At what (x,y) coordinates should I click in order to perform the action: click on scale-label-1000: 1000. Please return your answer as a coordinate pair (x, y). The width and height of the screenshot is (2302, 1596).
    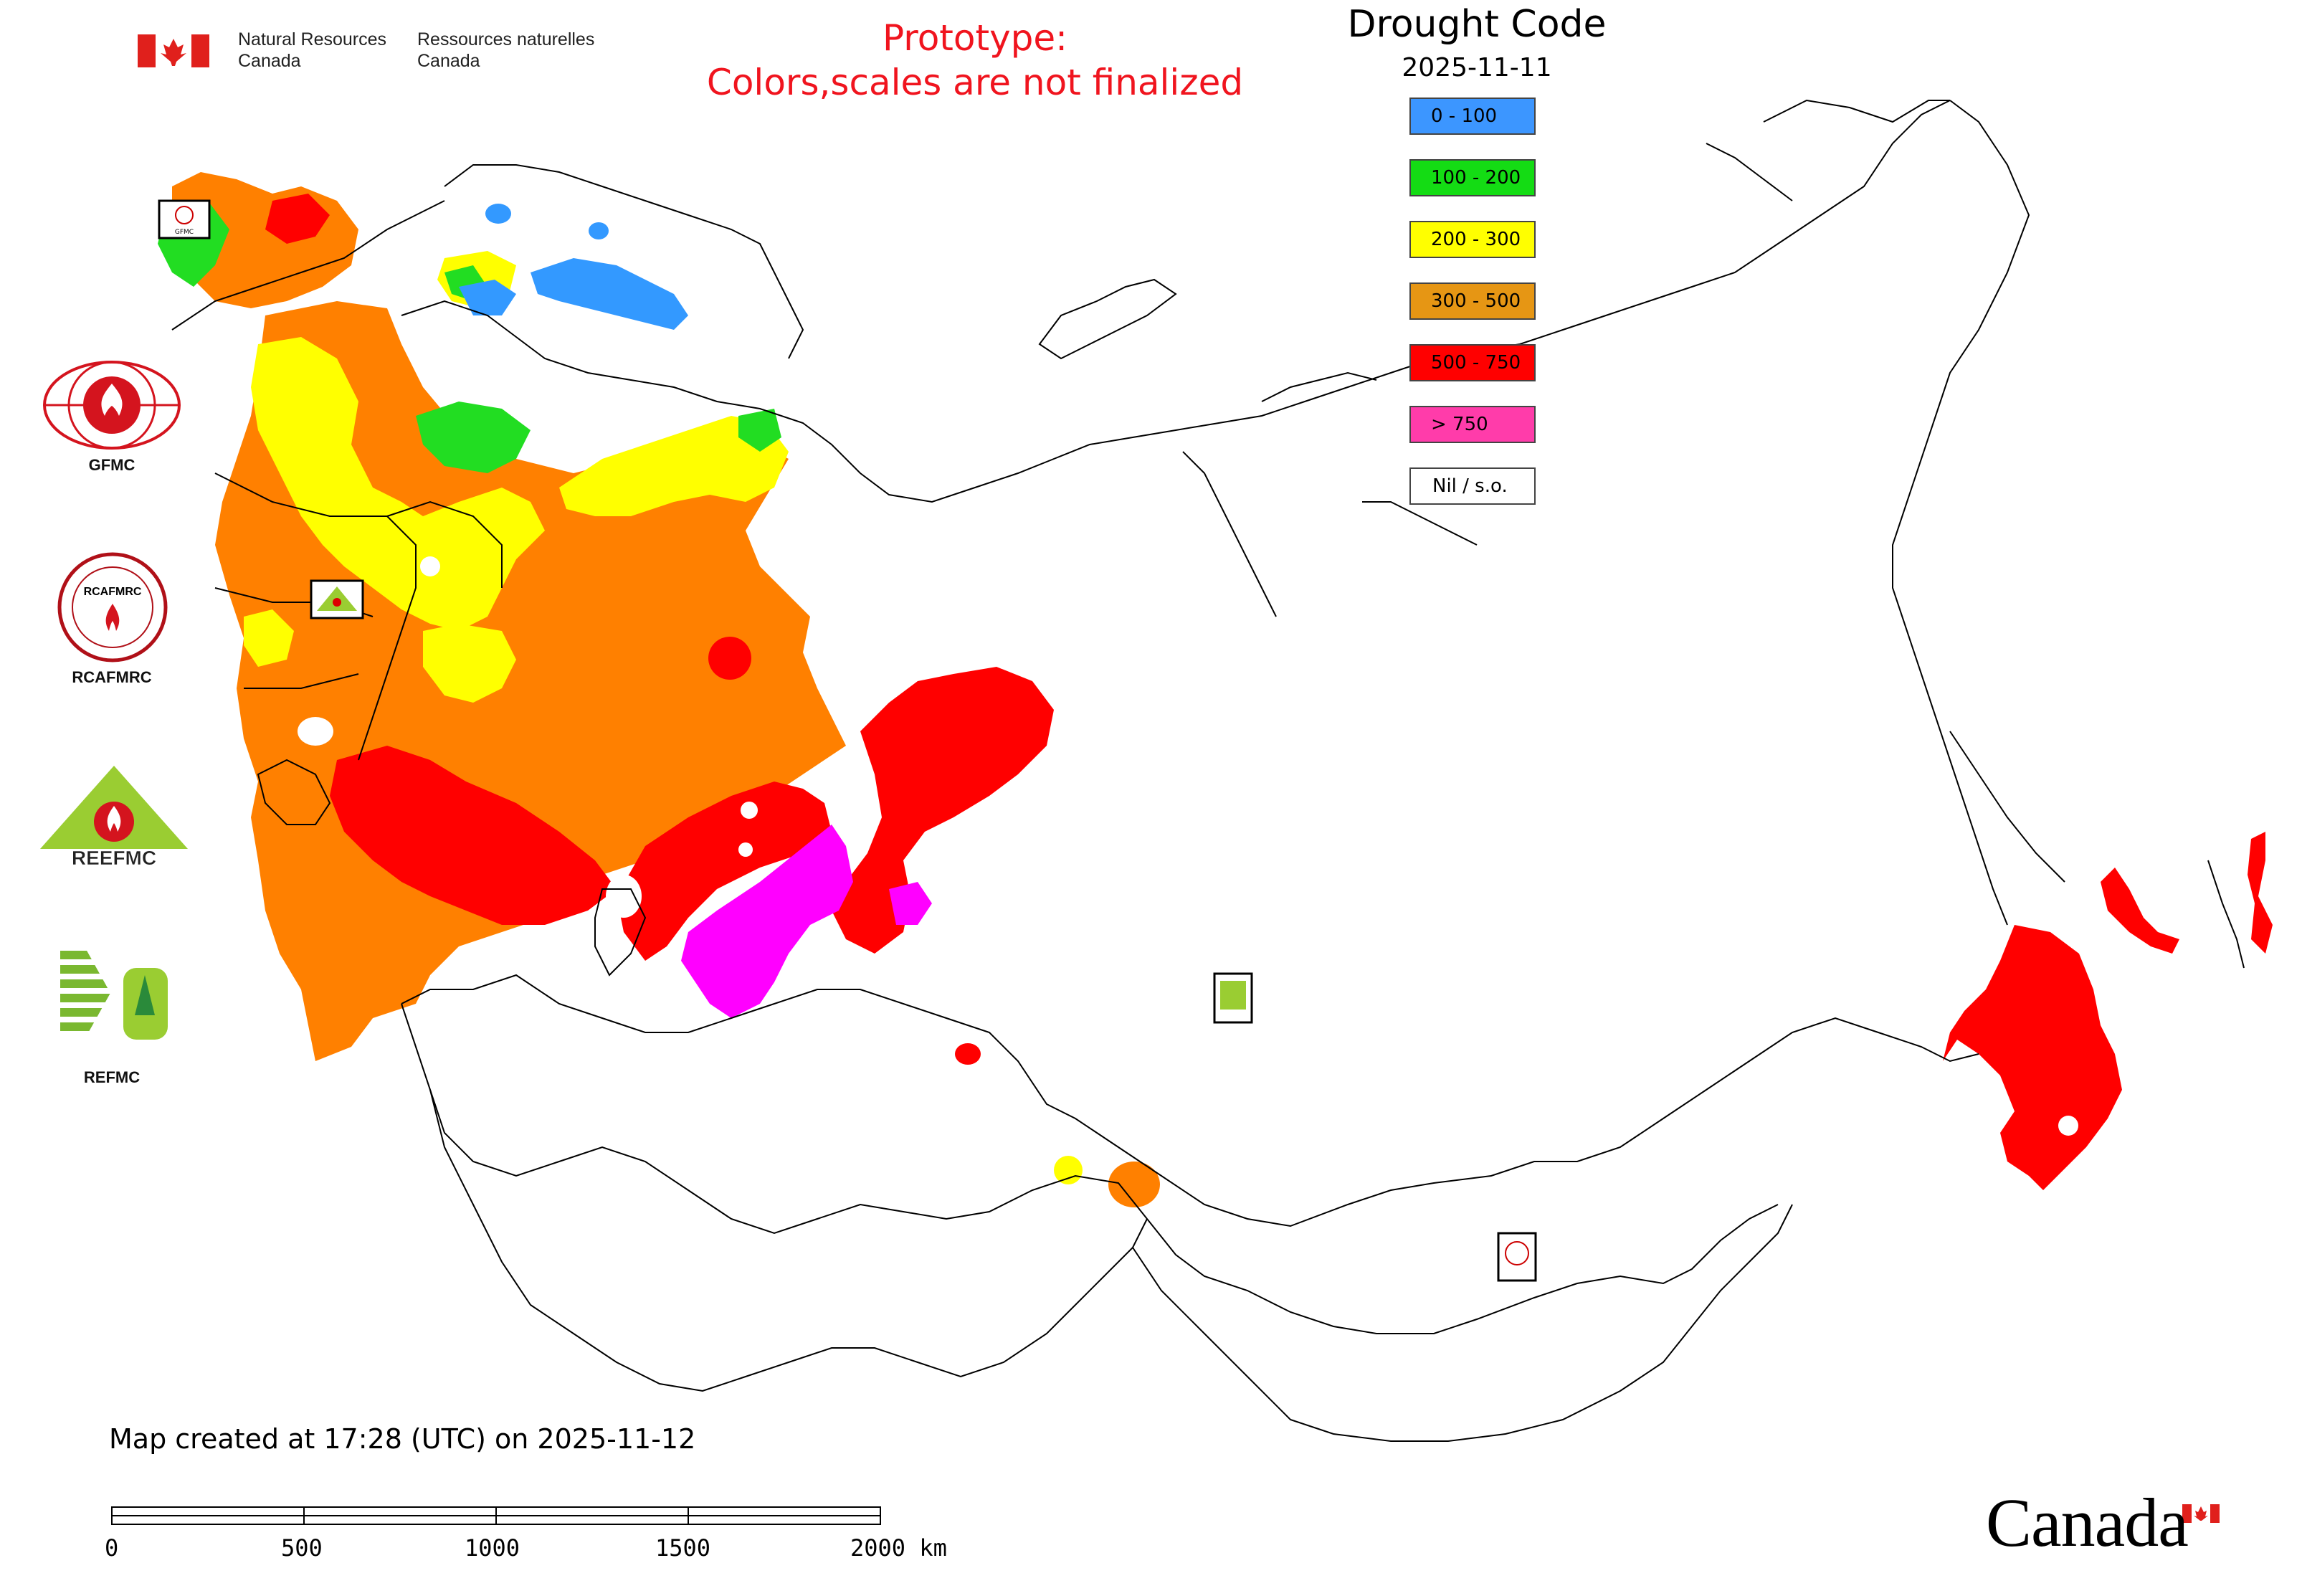
    Looking at the image, I should click on (493, 1548).